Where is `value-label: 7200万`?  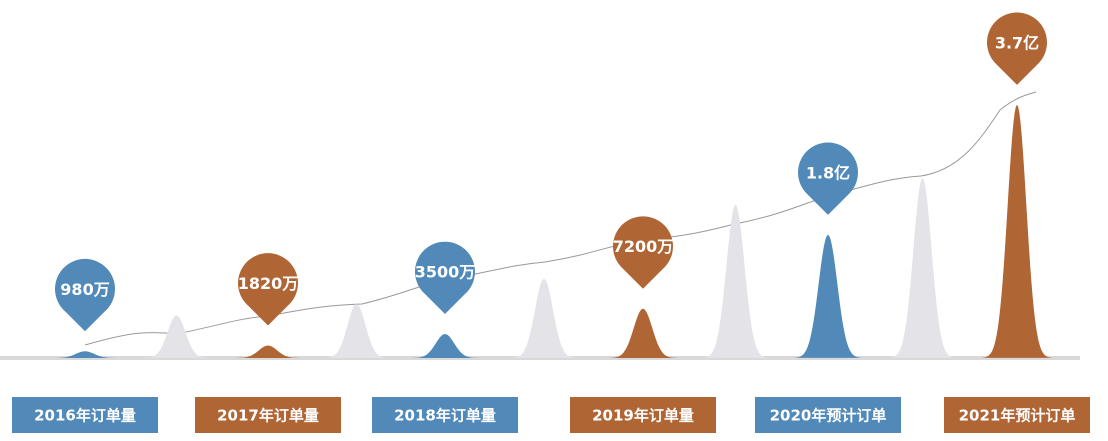
value-label: 7200万 is located at coordinates (643, 246).